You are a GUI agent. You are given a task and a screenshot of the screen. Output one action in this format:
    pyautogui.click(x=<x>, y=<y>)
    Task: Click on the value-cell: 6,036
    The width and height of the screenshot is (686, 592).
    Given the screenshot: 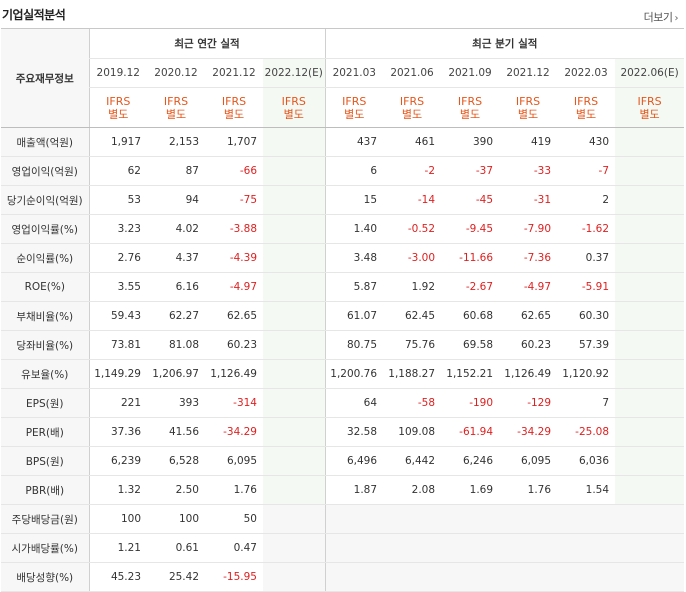 What is the action you would take?
    pyautogui.click(x=586, y=461)
    